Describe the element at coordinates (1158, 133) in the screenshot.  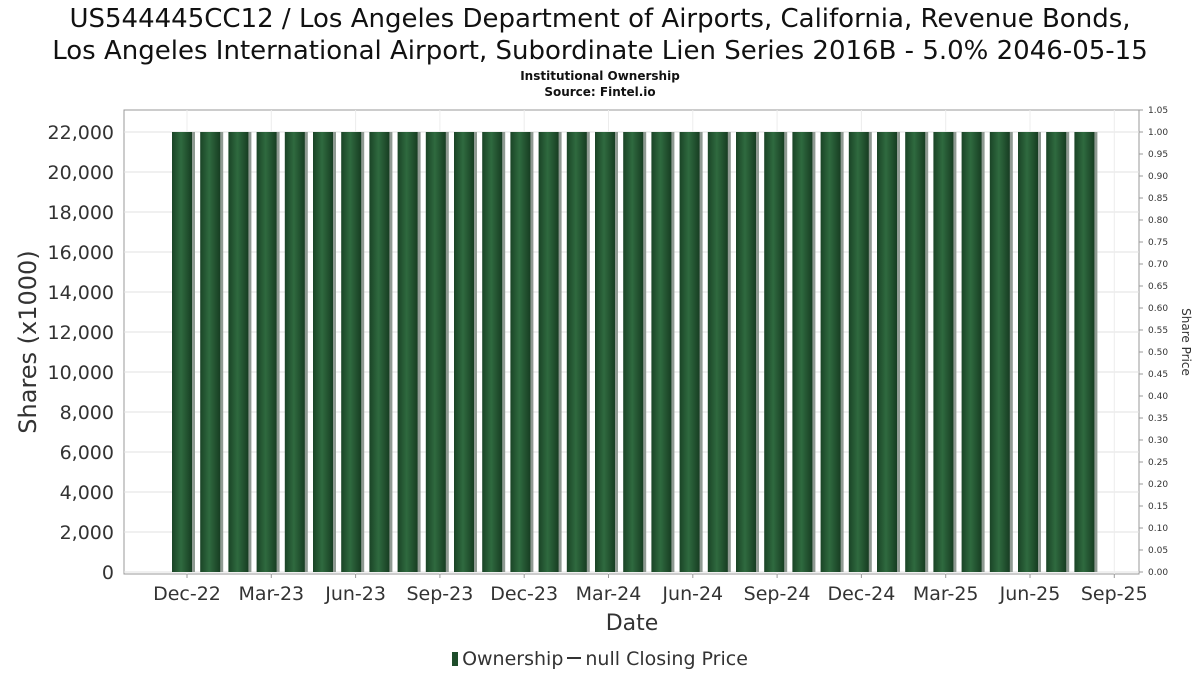
I see `y2-tick-label: 1.00` at that location.